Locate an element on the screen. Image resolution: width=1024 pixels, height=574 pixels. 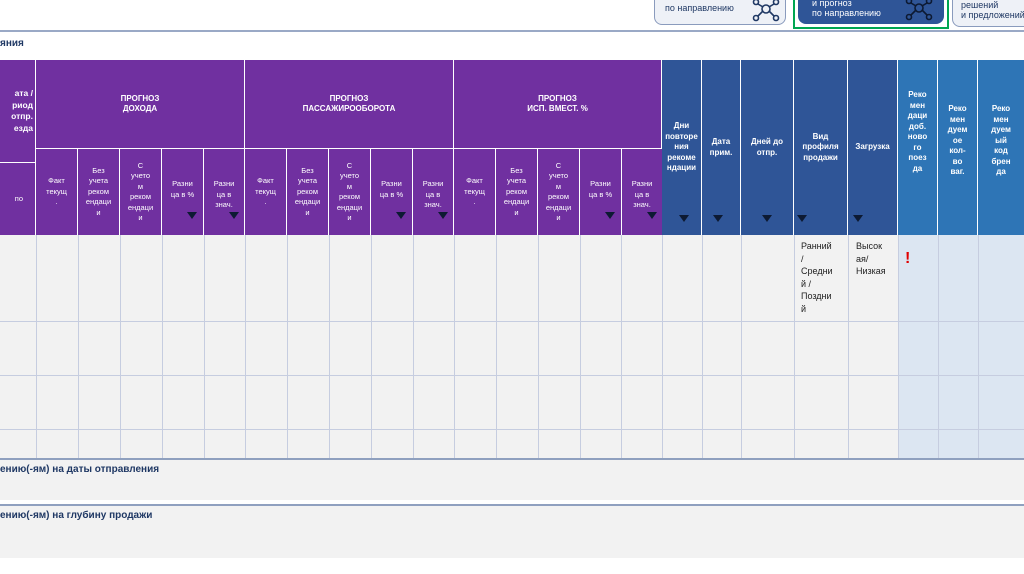
subheader-line: учето is located at coordinates (558, 175).